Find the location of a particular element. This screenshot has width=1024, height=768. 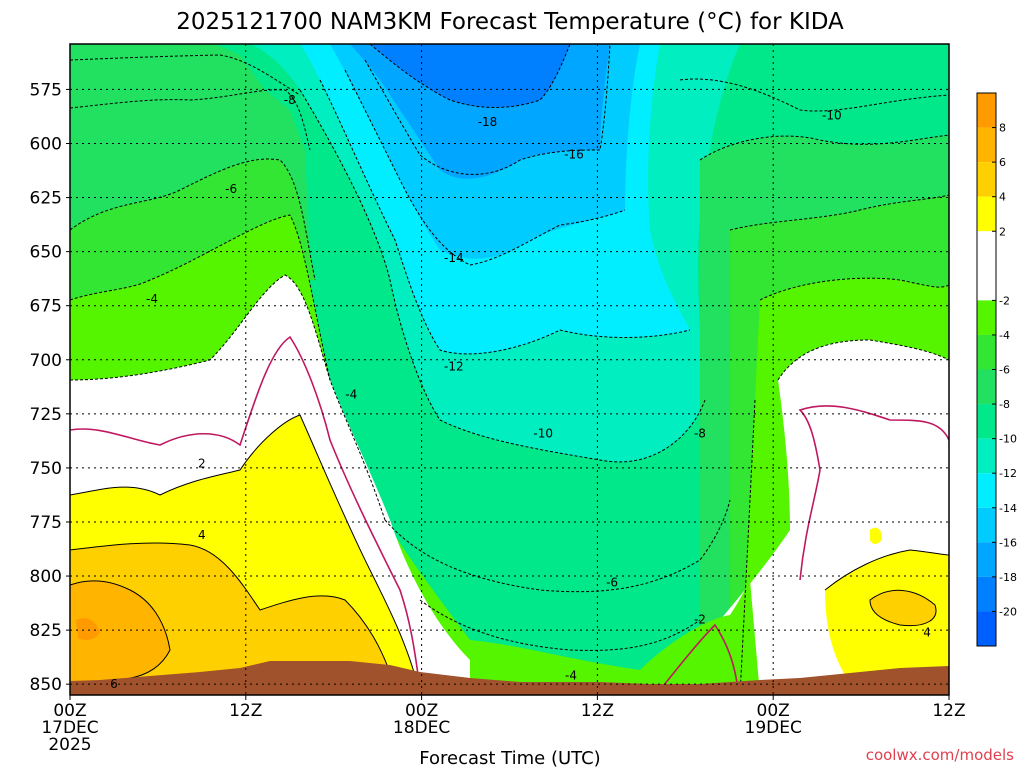

contour-label: -2 is located at coordinates (700, 619).